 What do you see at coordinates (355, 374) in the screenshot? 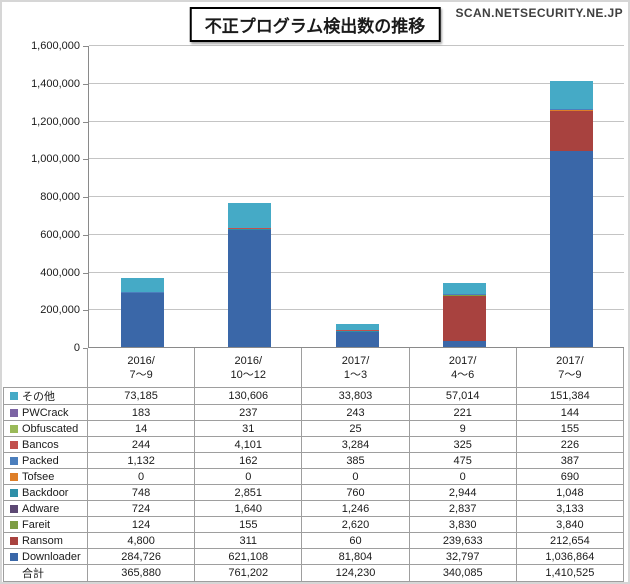
I see `category-label-line: 1〜3` at bounding box center [355, 374].